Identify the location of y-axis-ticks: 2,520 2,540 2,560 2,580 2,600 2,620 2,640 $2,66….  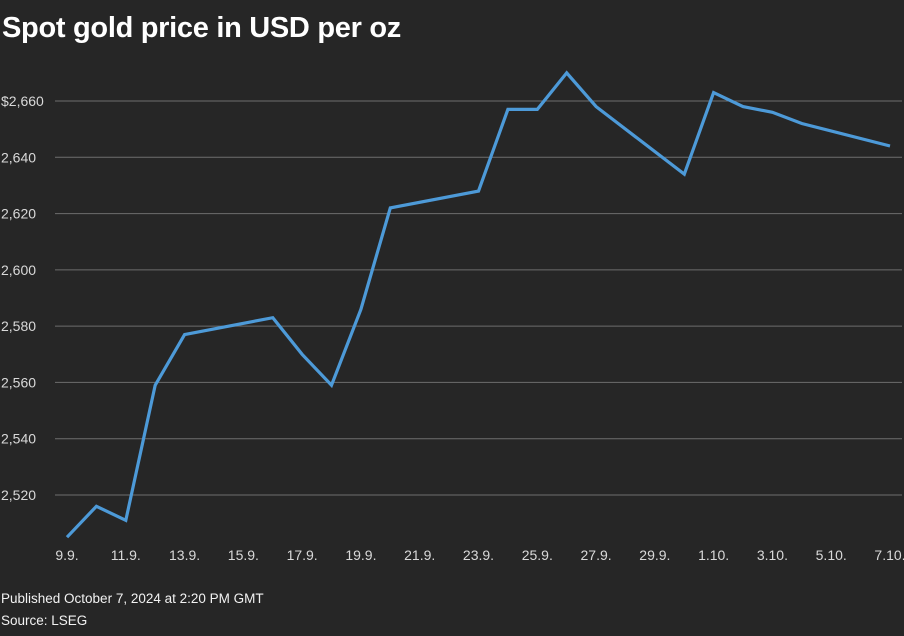
(22, 298).